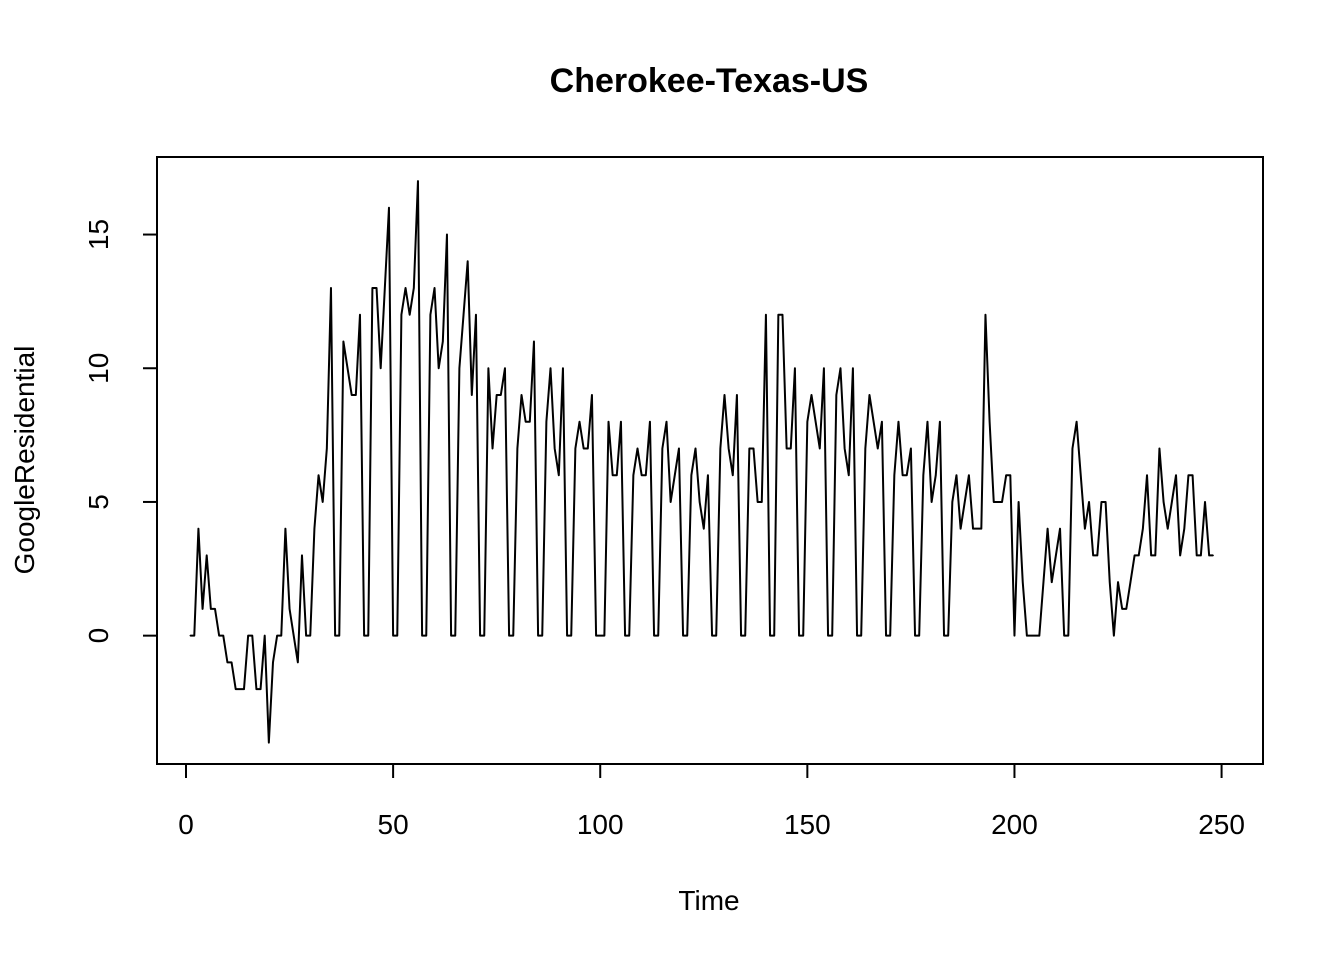  What do you see at coordinates (24, 460) in the screenshot?
I see `y-axis-label: GoogleResidential` at bounding box center [24, 460].